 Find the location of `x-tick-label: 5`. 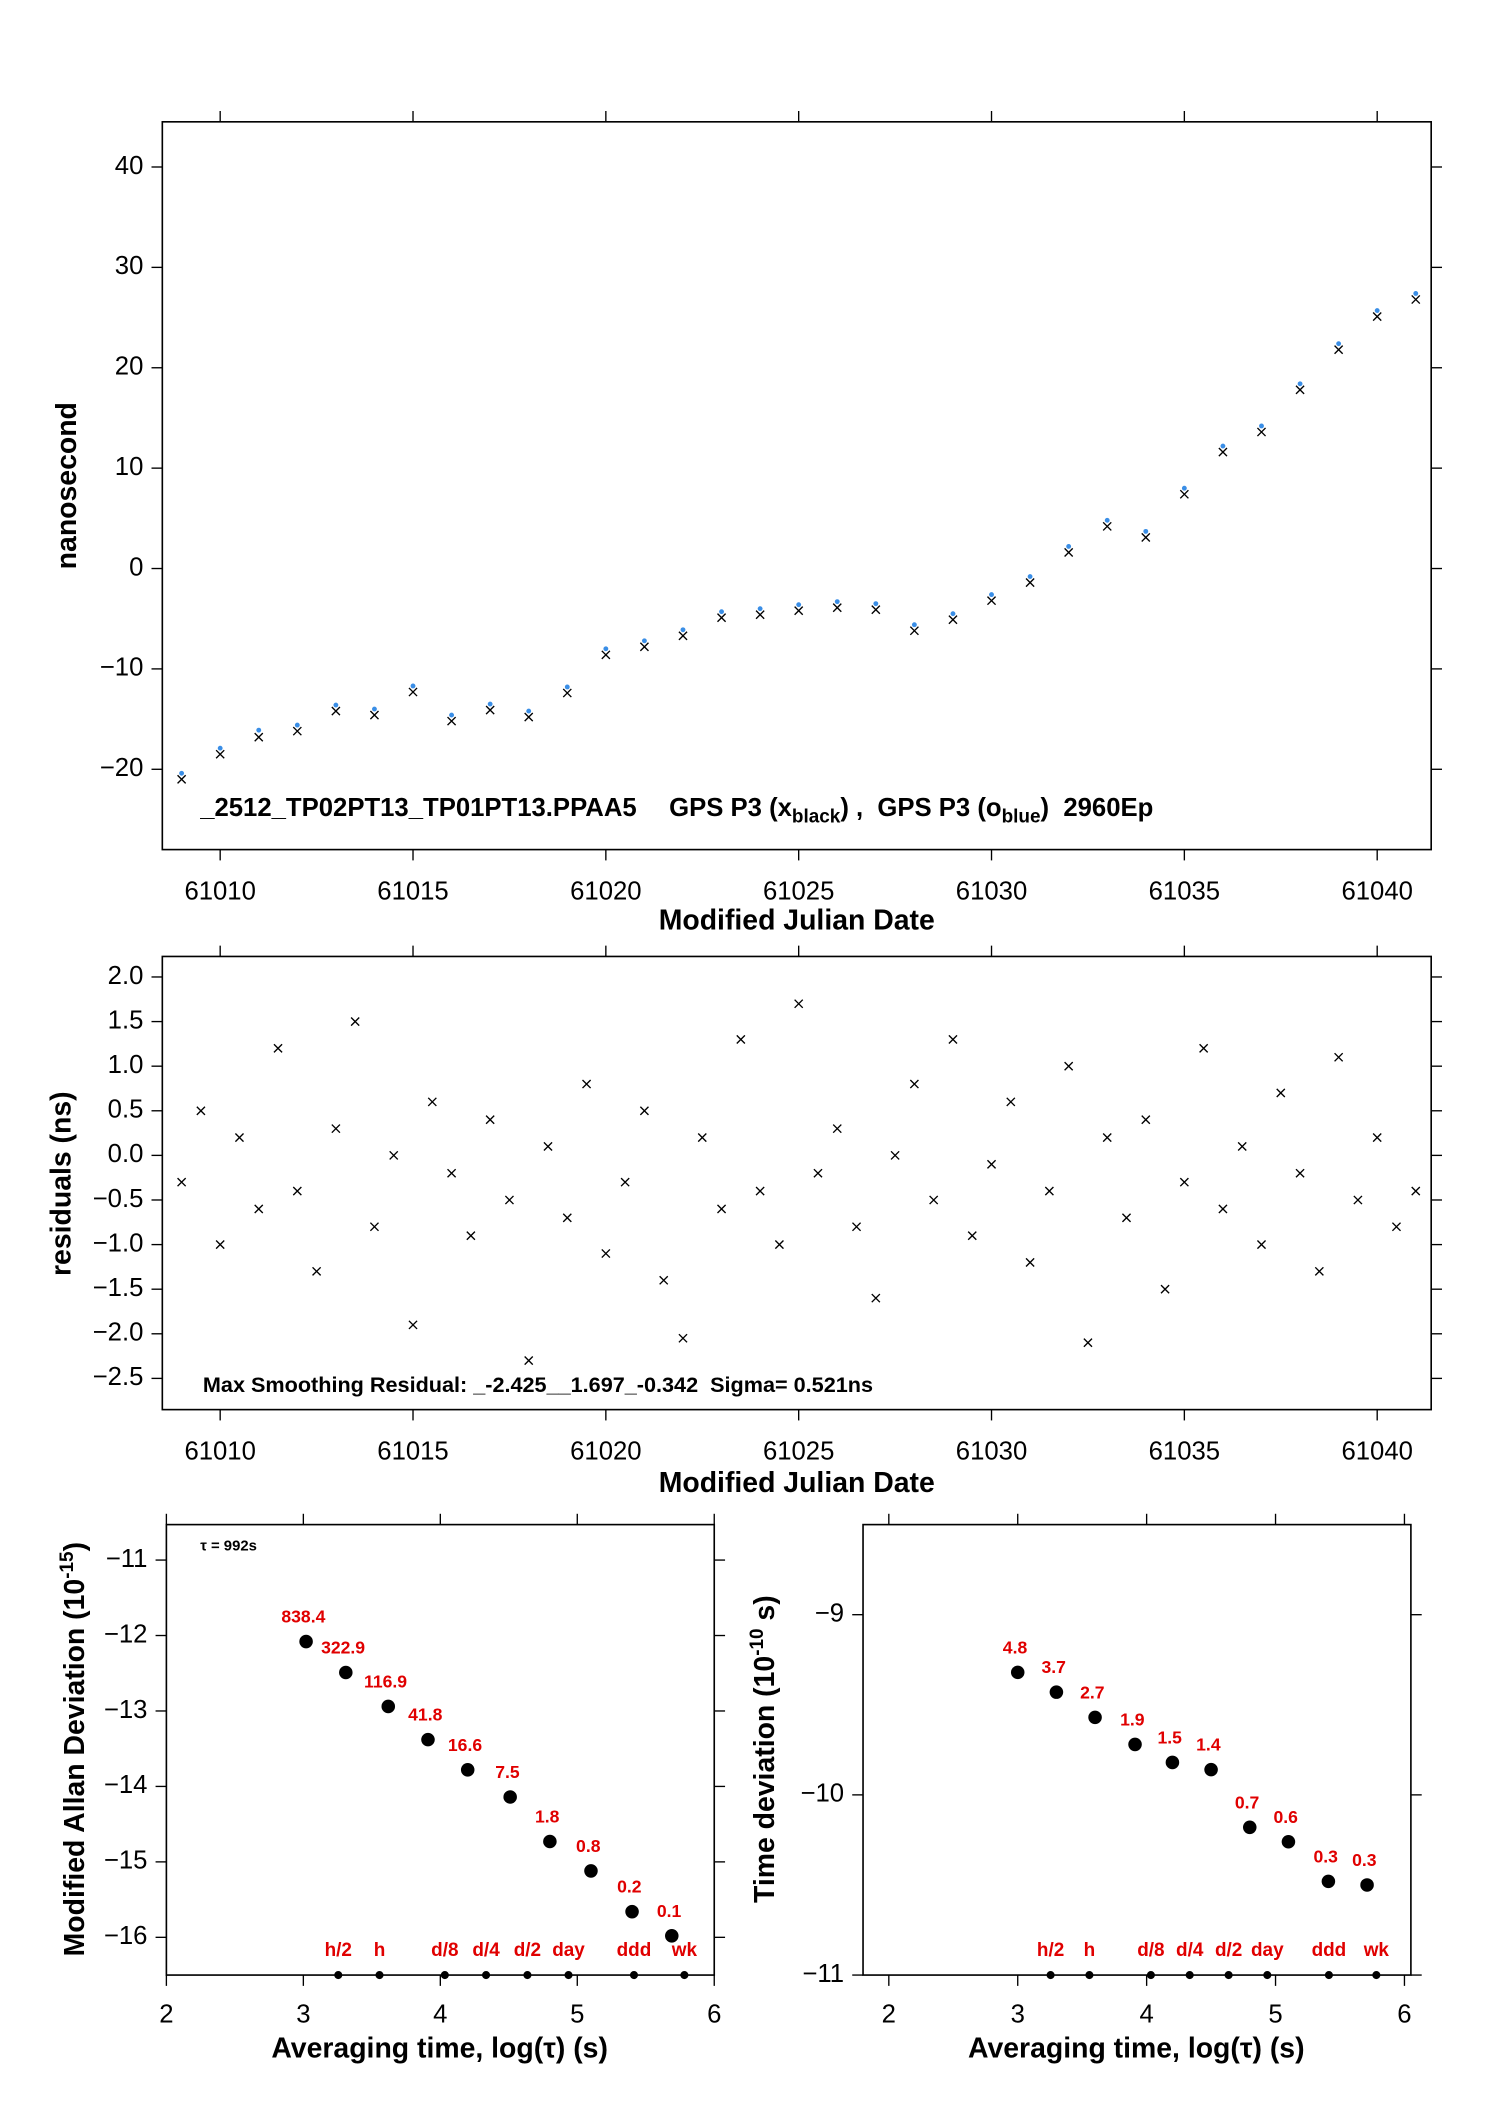

x-tick-label: 5 is located at coordinates (1275, 2014).